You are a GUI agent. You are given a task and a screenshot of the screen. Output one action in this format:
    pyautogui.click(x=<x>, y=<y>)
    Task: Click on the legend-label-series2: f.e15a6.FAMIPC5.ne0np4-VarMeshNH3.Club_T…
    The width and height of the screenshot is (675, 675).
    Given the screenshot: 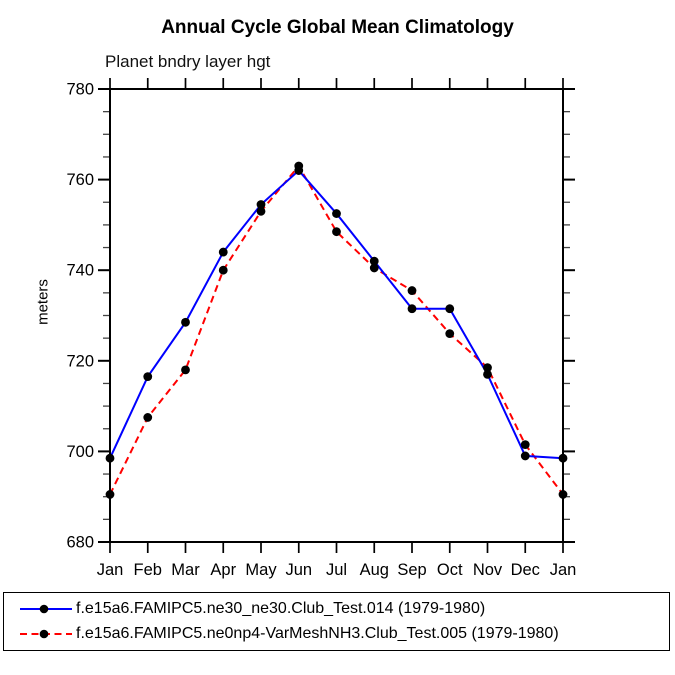 What is the action you would take?
    pyautogui.click(x=317, y=634)
    